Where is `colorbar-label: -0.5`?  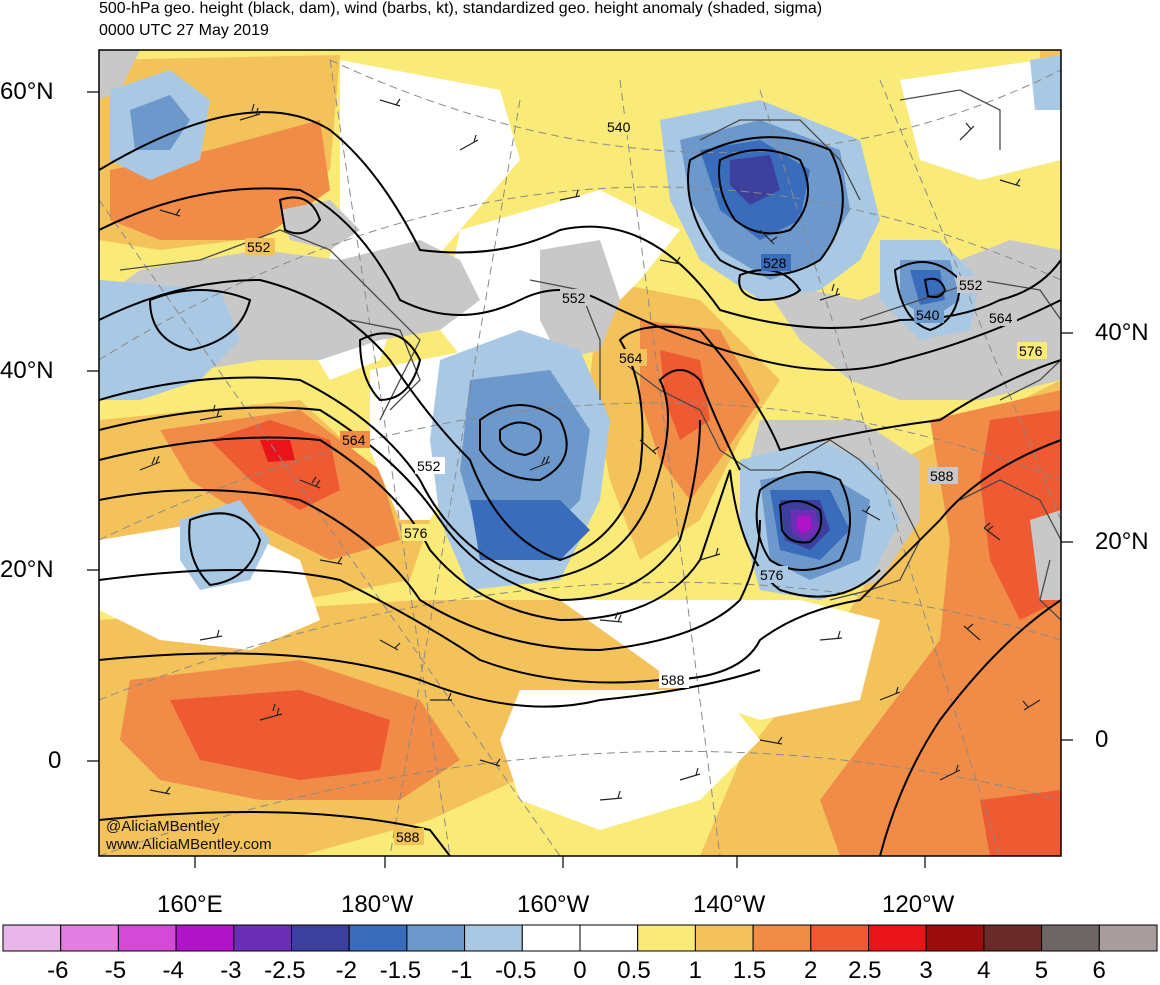
colorbar-label: -0.5 is located at coordinates (516, 970).